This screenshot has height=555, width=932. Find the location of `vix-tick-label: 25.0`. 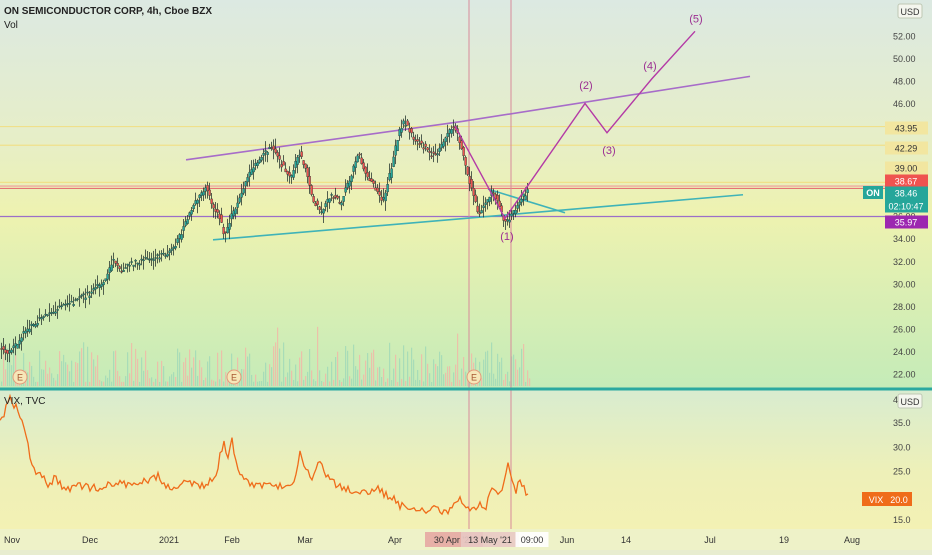

vix-tick-label: 25.0 is located at coordinates (902, 472).